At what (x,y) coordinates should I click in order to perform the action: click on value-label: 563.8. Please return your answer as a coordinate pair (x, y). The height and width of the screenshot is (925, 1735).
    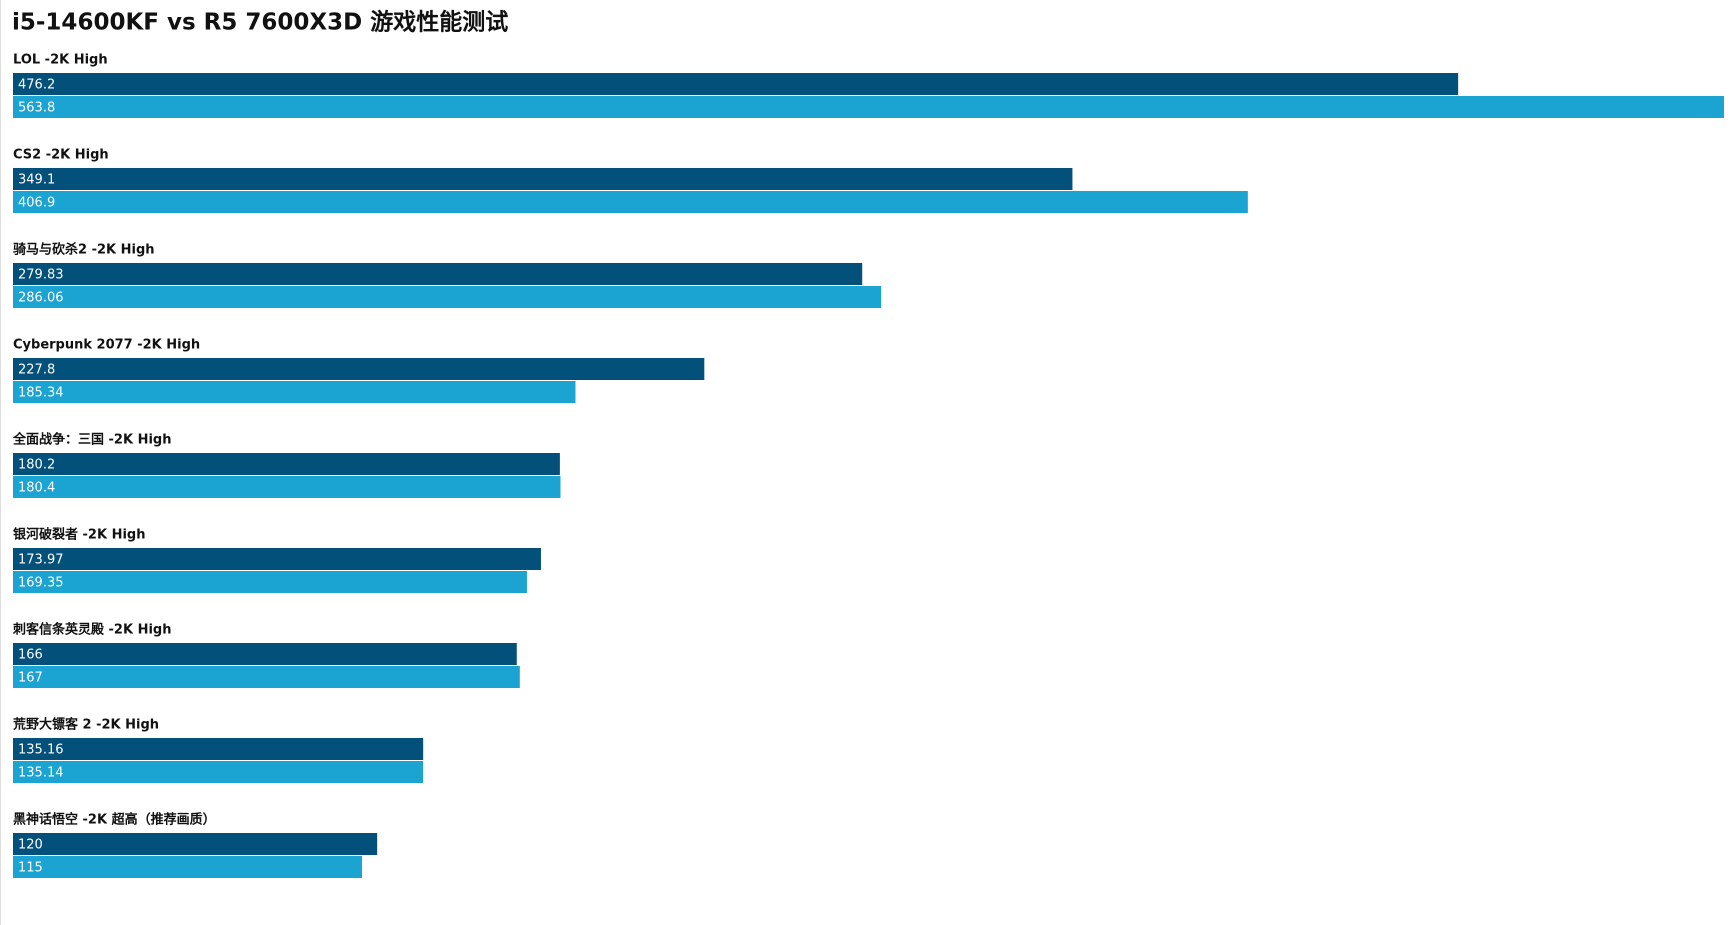
    Looking at the image, I should click on (36, 108).